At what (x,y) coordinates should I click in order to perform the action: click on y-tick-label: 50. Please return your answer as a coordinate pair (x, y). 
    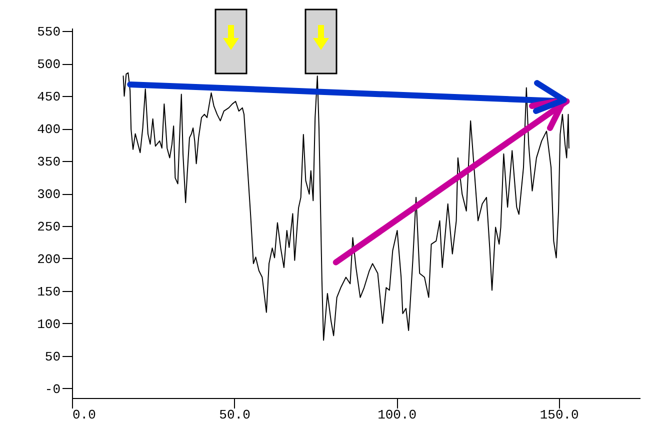
    Looking at the image, I should click on (52, 356).